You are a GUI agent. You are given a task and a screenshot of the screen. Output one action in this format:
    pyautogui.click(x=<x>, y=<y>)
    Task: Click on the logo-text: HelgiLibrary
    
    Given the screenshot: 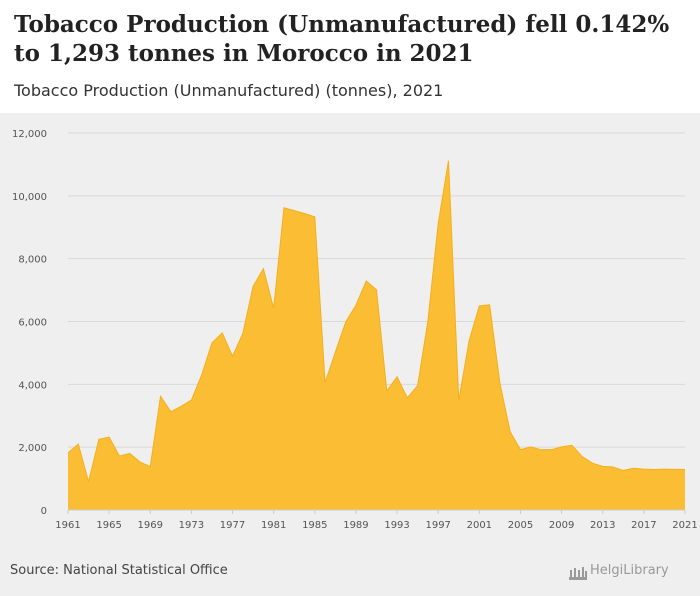 What is the action you would take?
    pyautogui.click(x=629, y=570)
    